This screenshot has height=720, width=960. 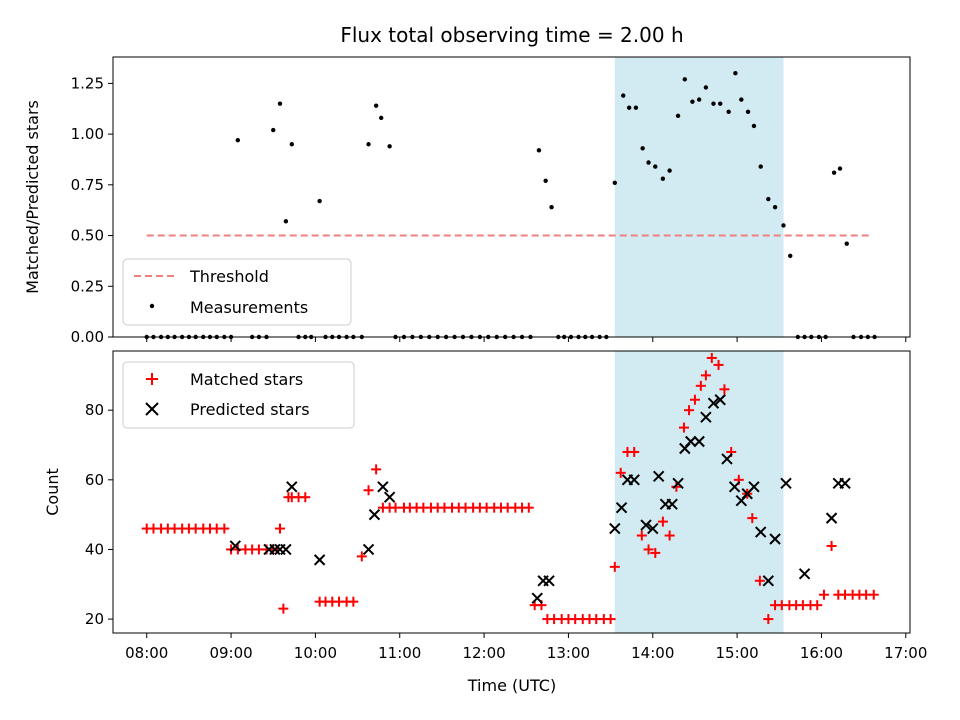 What do you see at coordinates (87, 134) in the screenshot?
I see `y-tick-label: 1.00` at bounding box center [87, 134].